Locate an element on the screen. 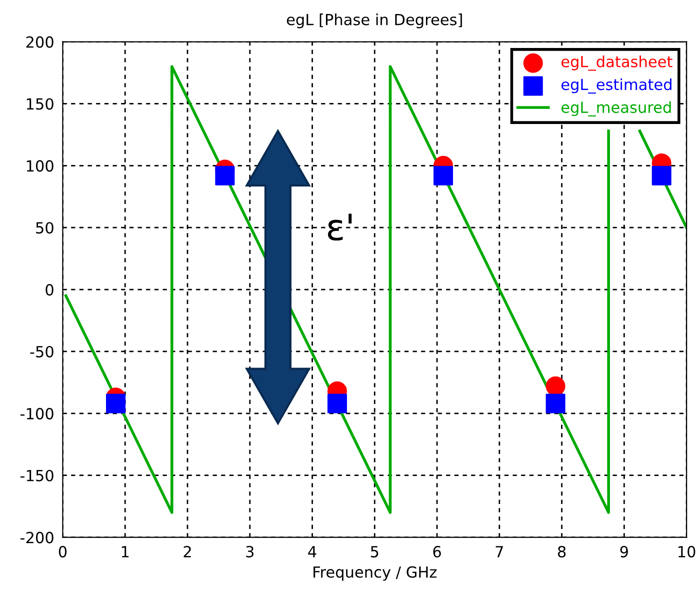  x-tick-label: 4 is located at coordinates (312, 552).